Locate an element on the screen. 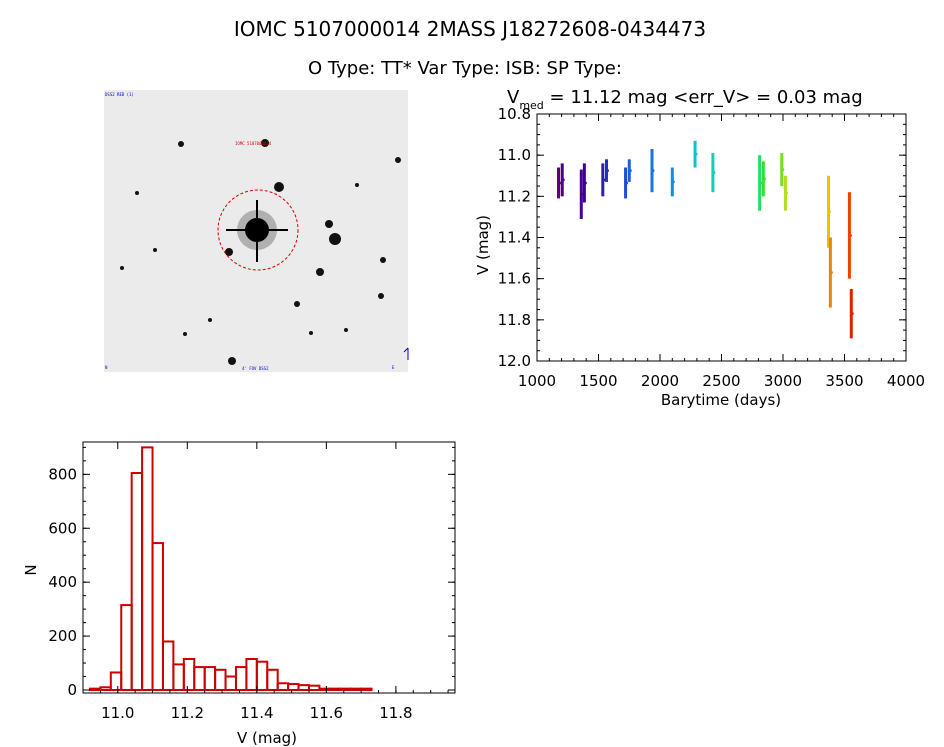 The image size is (944, 747). lc-ytick-label: 12.0 is located at coordinates (514, 361).